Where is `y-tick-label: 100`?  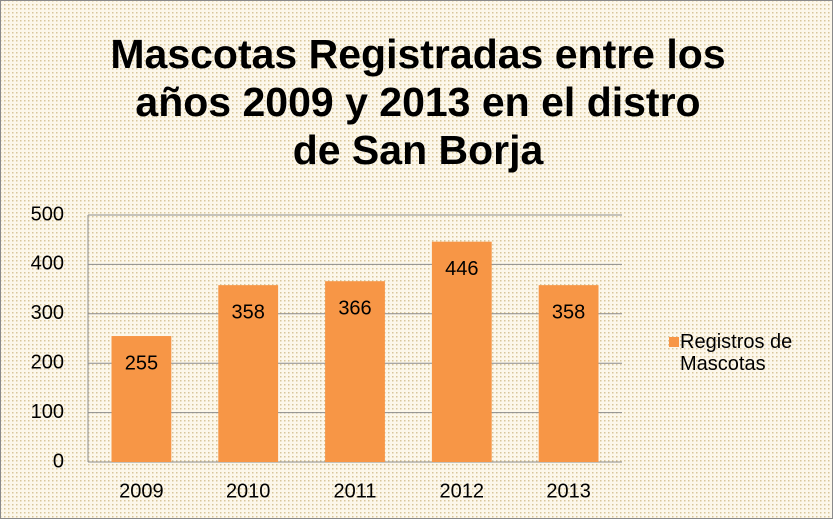 y-tick-label: 100 is located at coordinates (47, 412).